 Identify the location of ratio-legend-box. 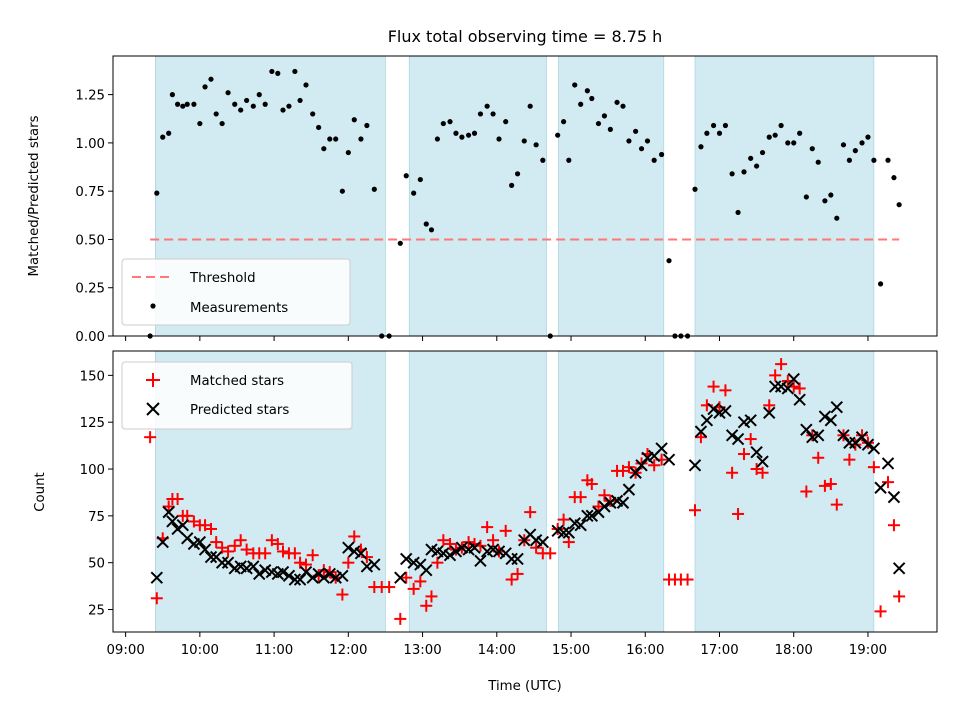
(236, 292).